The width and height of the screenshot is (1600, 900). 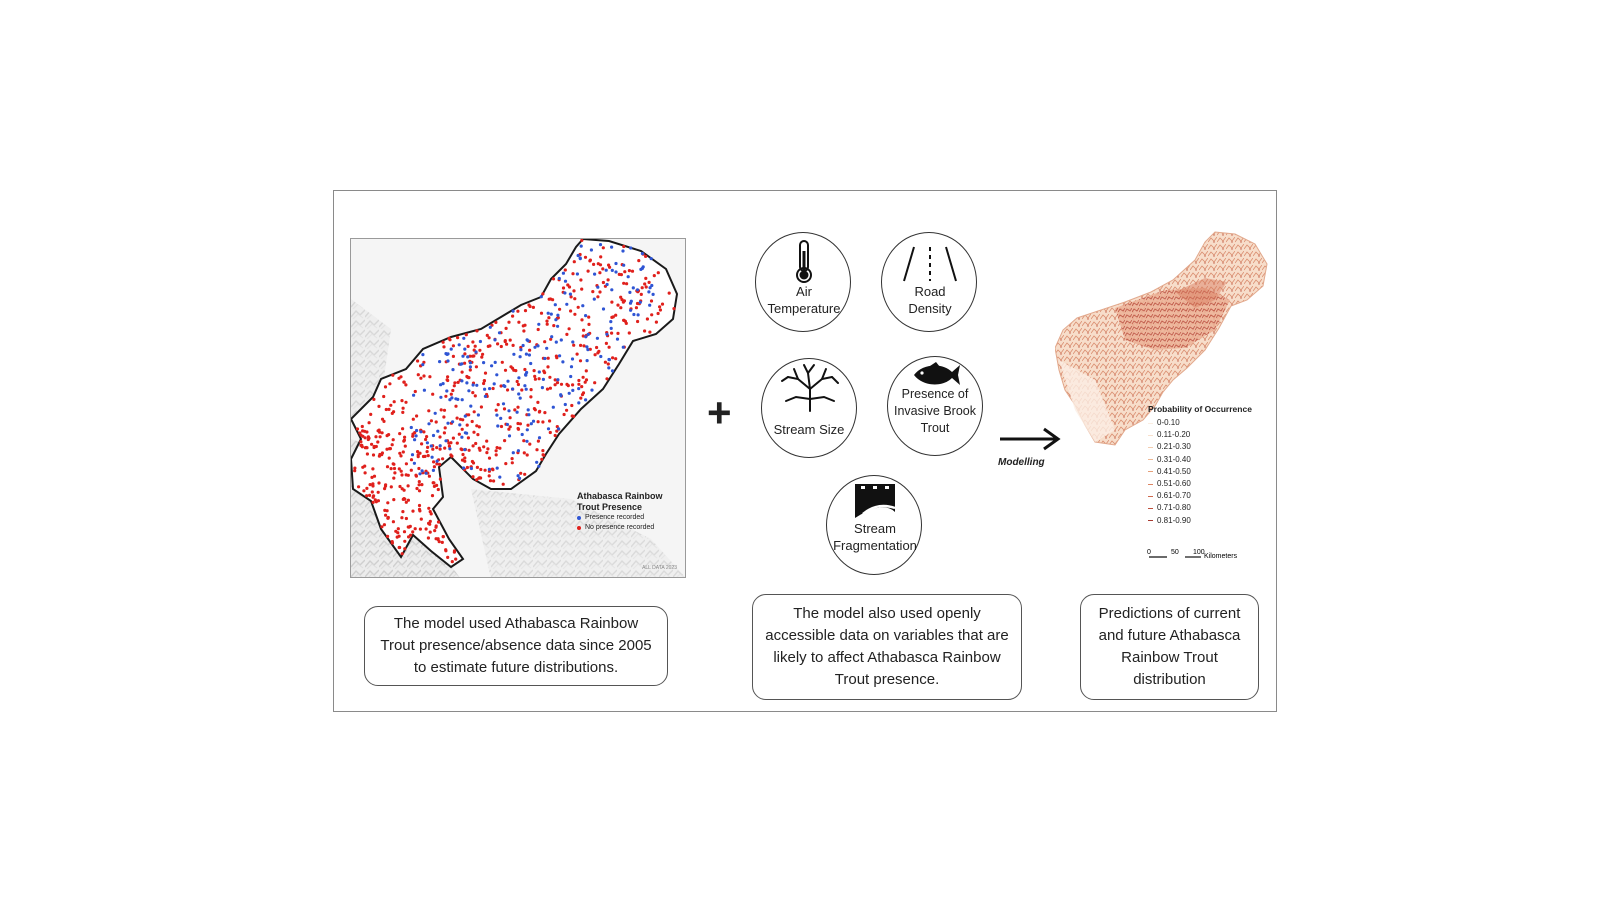 What do you see at coordinates (1030, 439) in the screenshot?
I see `right-arrow-icon` at bounding box center [1030, 439].